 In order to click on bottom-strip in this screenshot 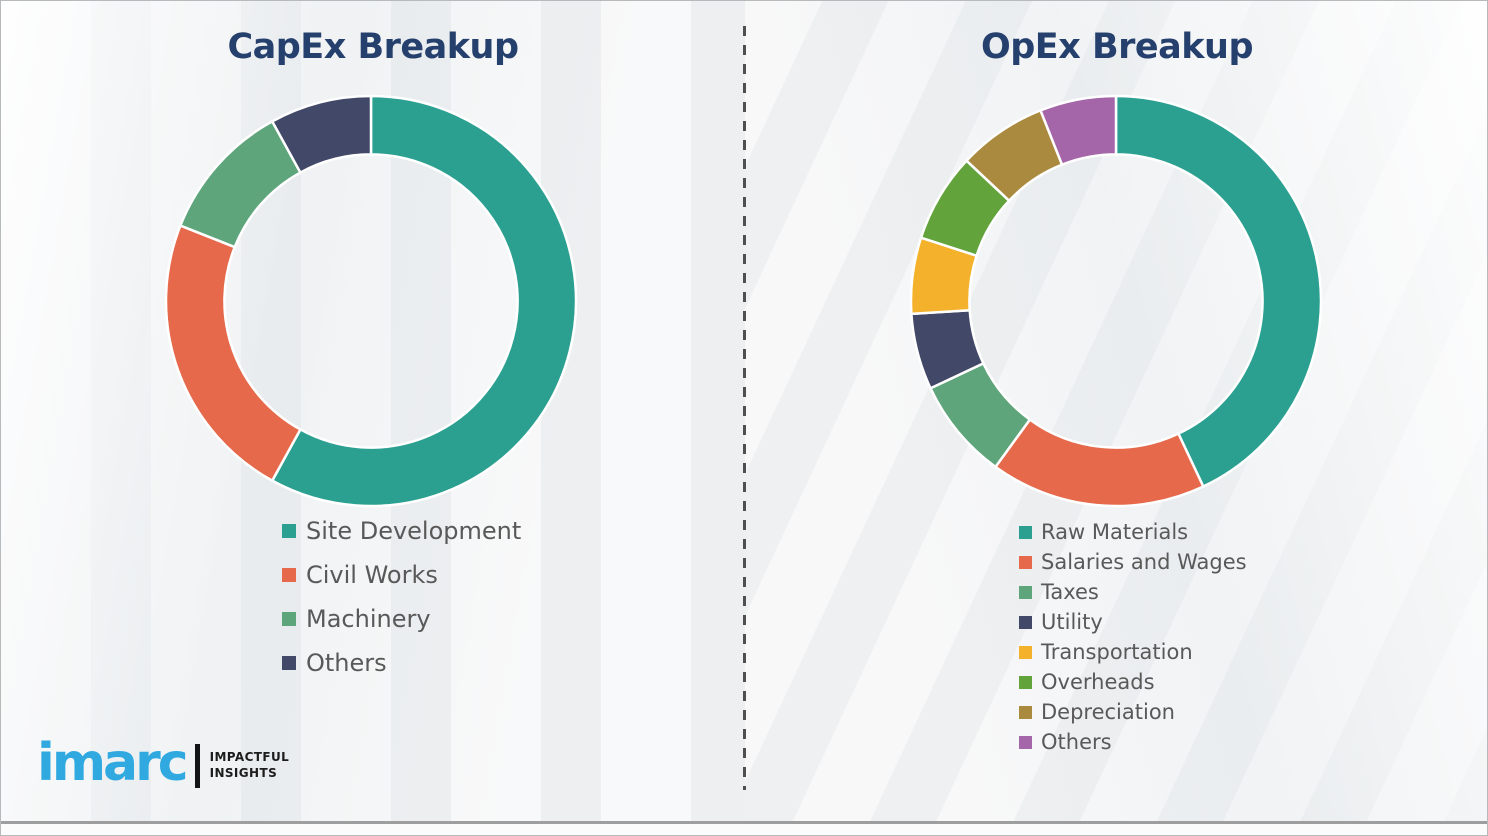, I will do `click(744, 829)`.